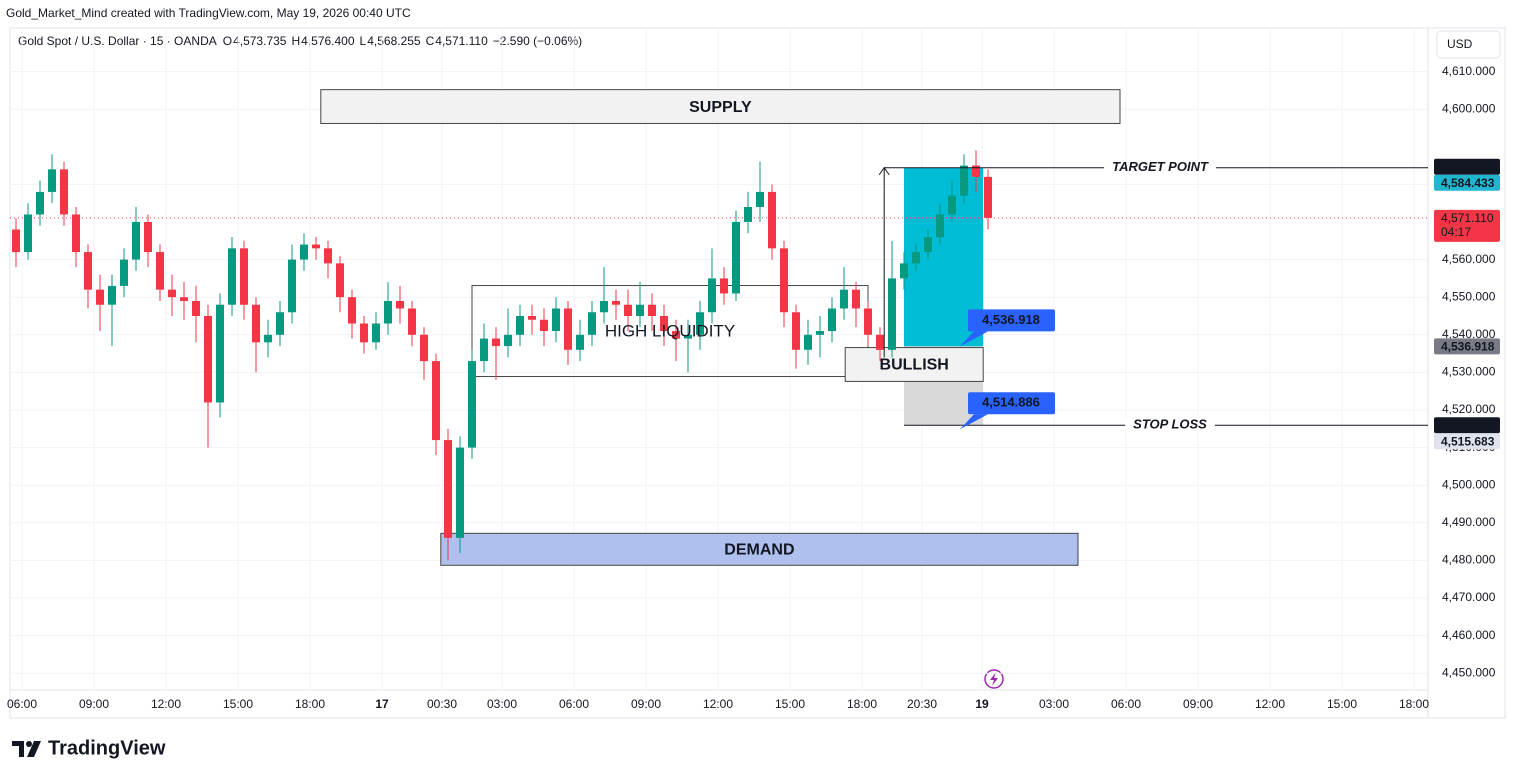 Image resolution: width=1515 pixels, height=779 pixels. I want to click on y-tick-label: 4,490.000, so click(1469, 522).